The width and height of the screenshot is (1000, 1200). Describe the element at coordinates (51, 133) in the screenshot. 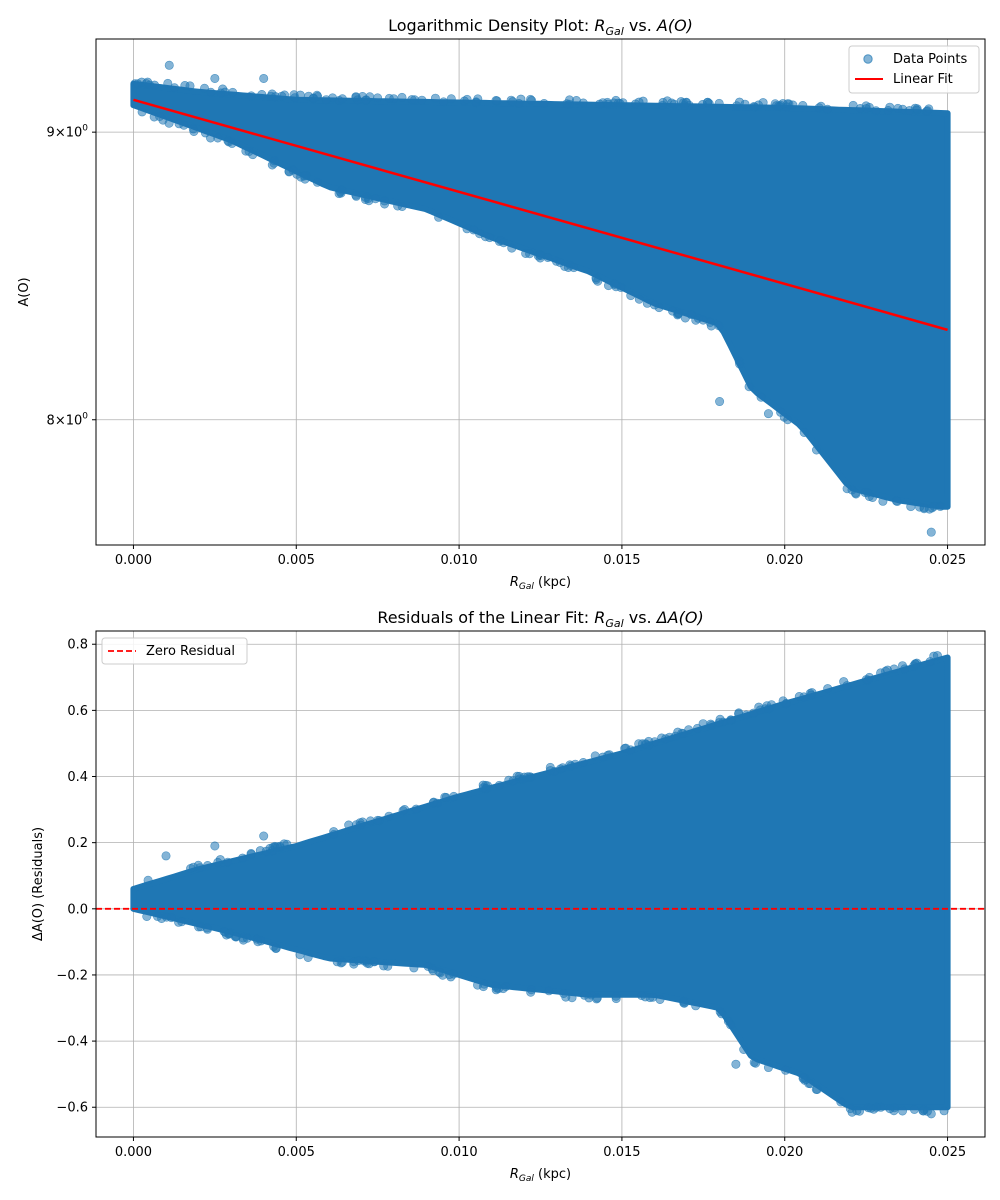

I see `y-tick-base: 9` at that location.